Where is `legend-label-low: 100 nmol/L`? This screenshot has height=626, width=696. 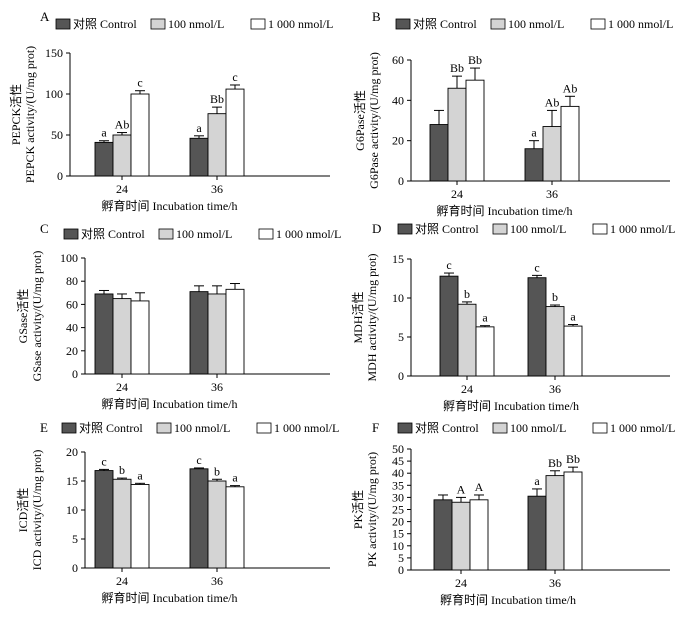 legend-label-low: 100 nmol/L is located at coordinates (538, 428).